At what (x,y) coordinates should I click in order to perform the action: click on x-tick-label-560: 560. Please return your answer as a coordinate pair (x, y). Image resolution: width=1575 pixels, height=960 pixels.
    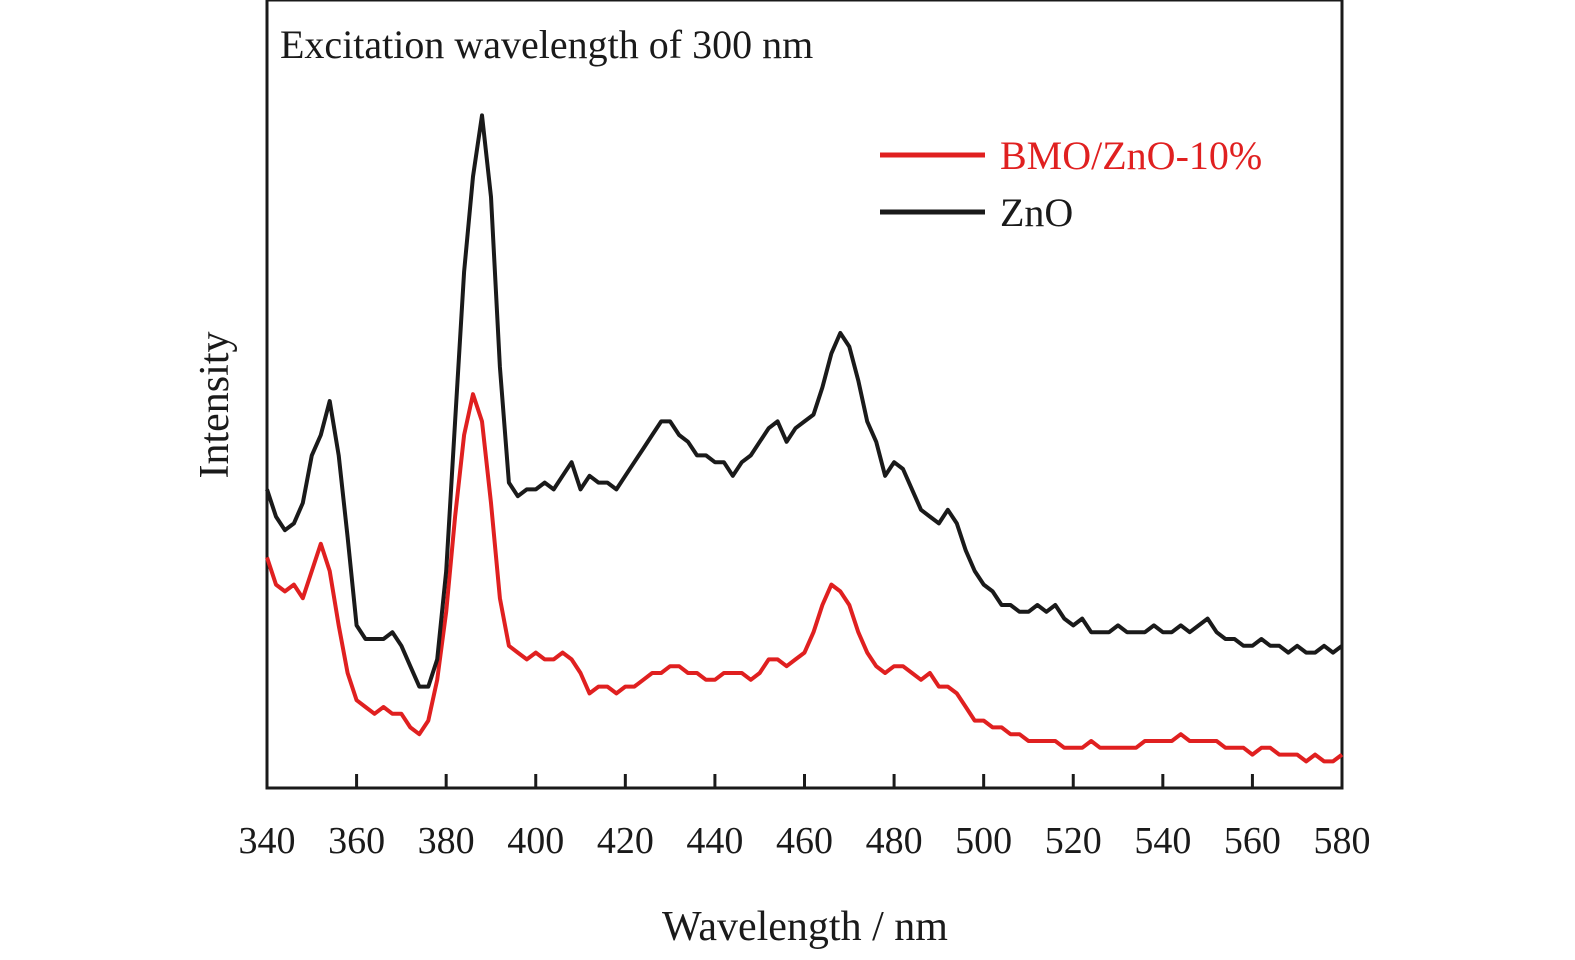
    Looking at the image, I should click on (1252, 841).